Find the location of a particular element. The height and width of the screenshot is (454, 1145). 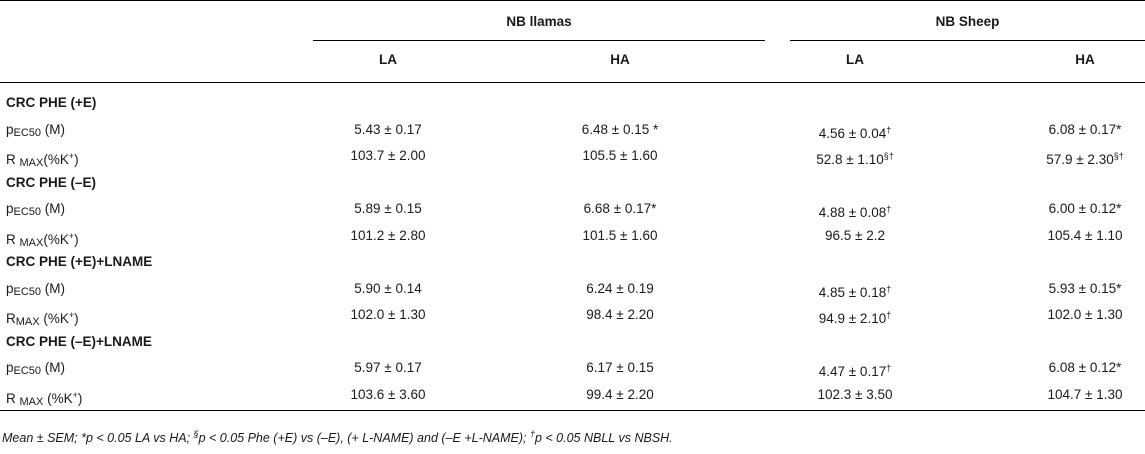

cell-ha-llamas: 6.17 ± 0.15 is located at coordinates (620, 367).